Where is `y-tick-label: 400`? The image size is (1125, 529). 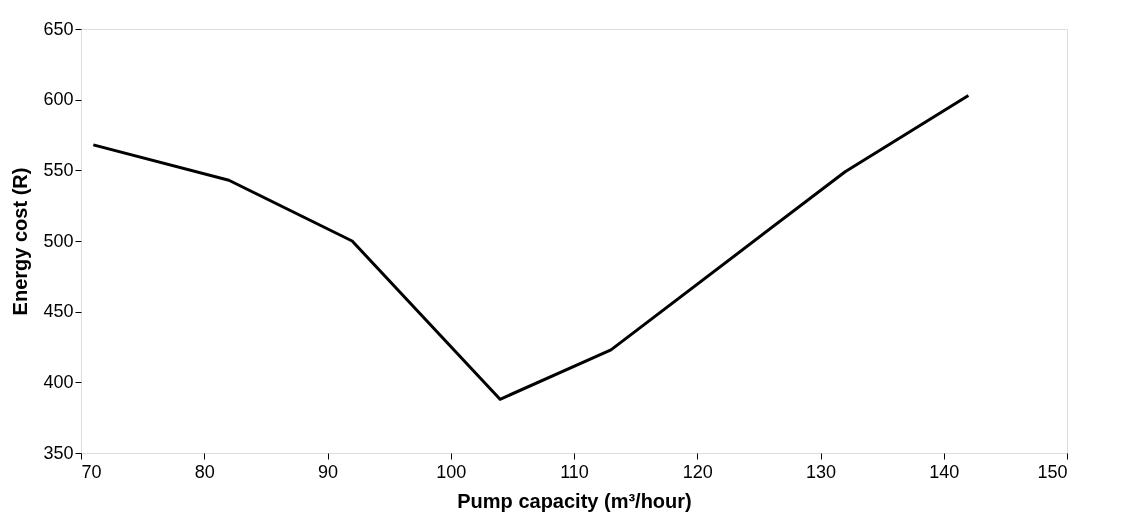
y-tick-label: 400 is located at coordinates (58, 381).